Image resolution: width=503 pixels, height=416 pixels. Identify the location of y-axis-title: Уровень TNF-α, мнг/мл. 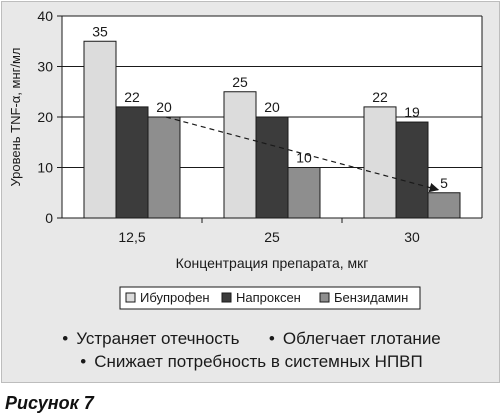
(15, 116).